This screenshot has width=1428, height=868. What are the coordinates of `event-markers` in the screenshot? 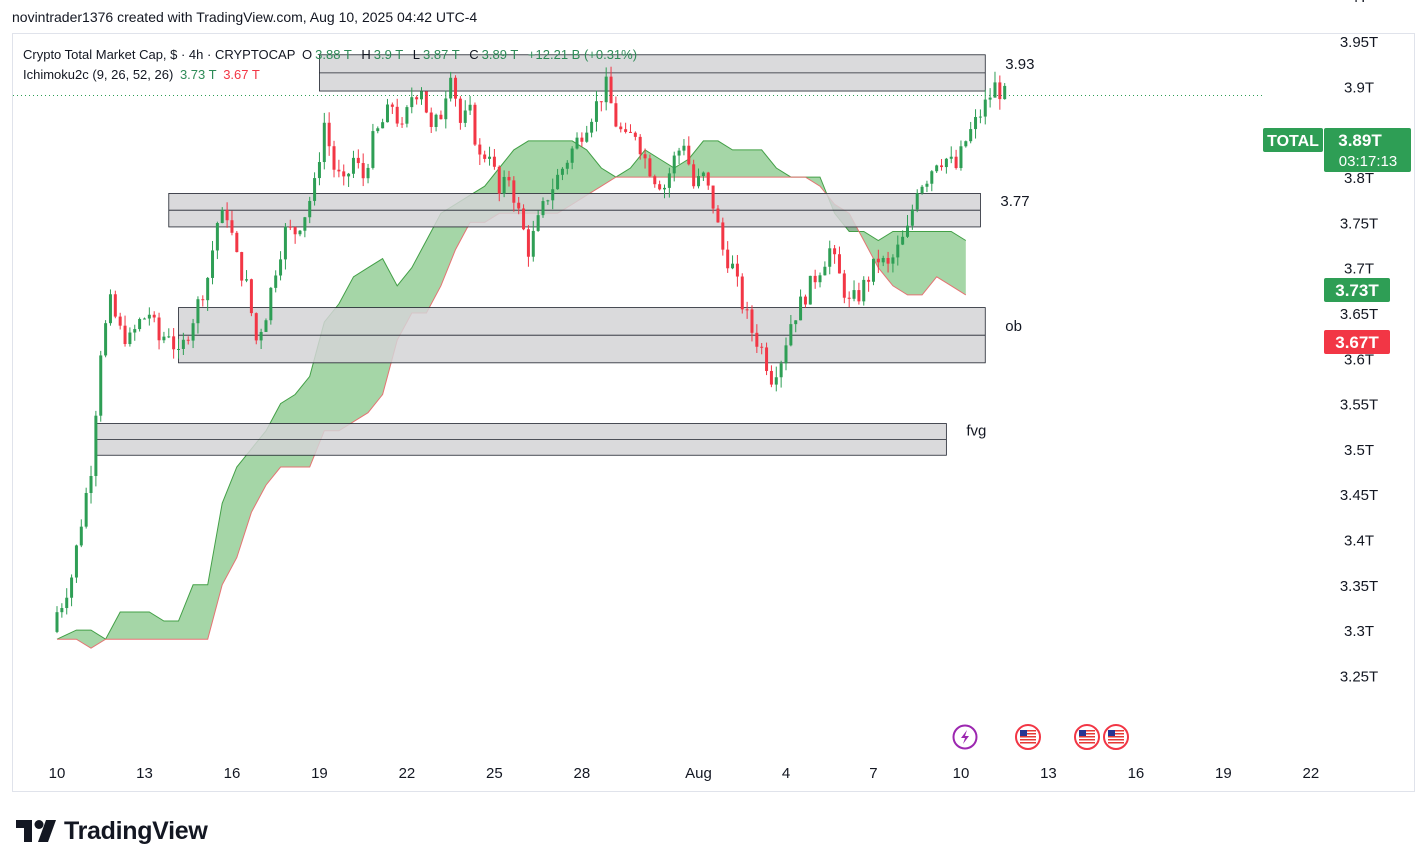 It's located at (1040, 737).